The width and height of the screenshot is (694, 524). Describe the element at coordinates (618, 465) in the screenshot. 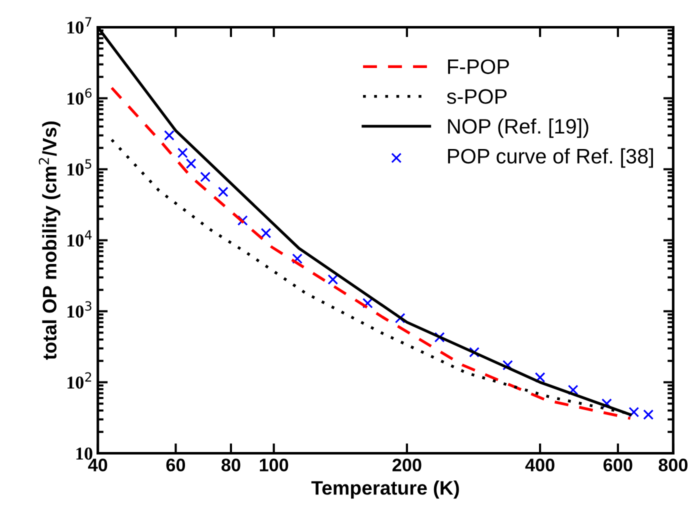

I see `x-tick-label: 600` at that location.